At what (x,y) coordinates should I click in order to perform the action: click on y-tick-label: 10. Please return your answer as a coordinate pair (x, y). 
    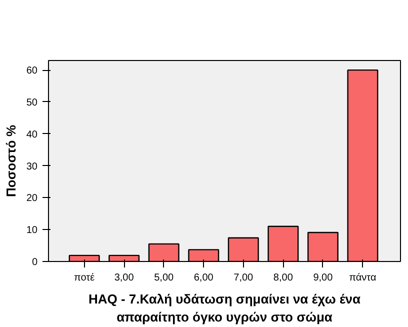
    Looking at the image, I should click on (32, 230).